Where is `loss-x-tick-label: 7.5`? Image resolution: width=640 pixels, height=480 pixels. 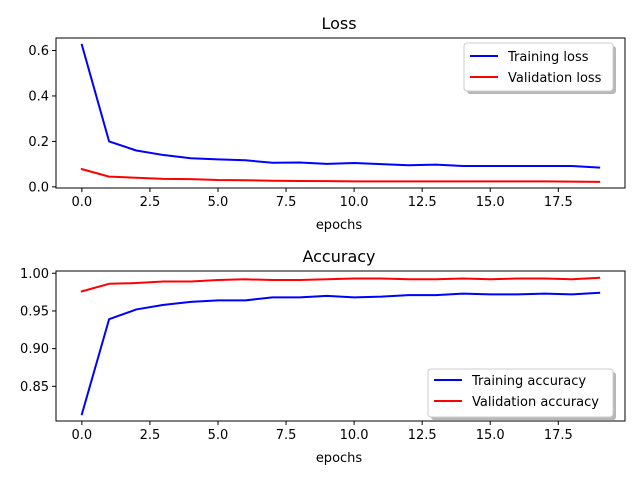
loss-x-tick-label: 7.5 is located at coordinates (286, 202).